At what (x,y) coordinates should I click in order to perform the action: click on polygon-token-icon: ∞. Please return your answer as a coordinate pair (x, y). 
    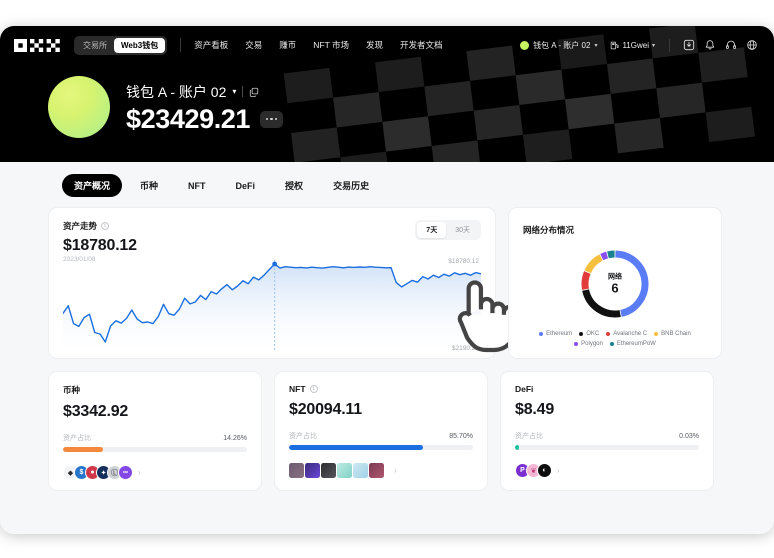
    Looking at the image, I should click on (125, 472).